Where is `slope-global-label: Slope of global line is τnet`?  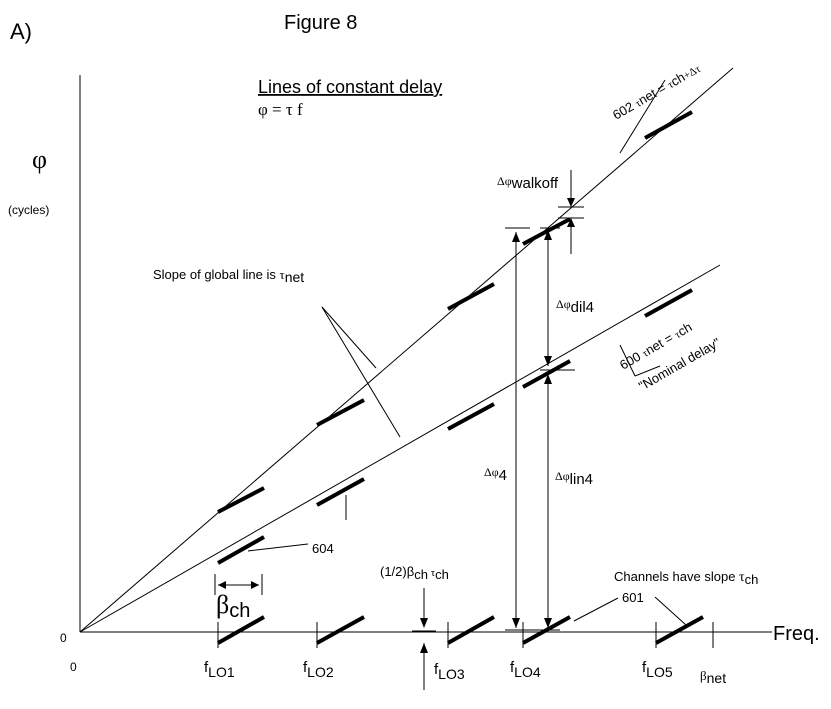
slope-global-label: Slope of global line is τnet is located at coordinates (228, 276).